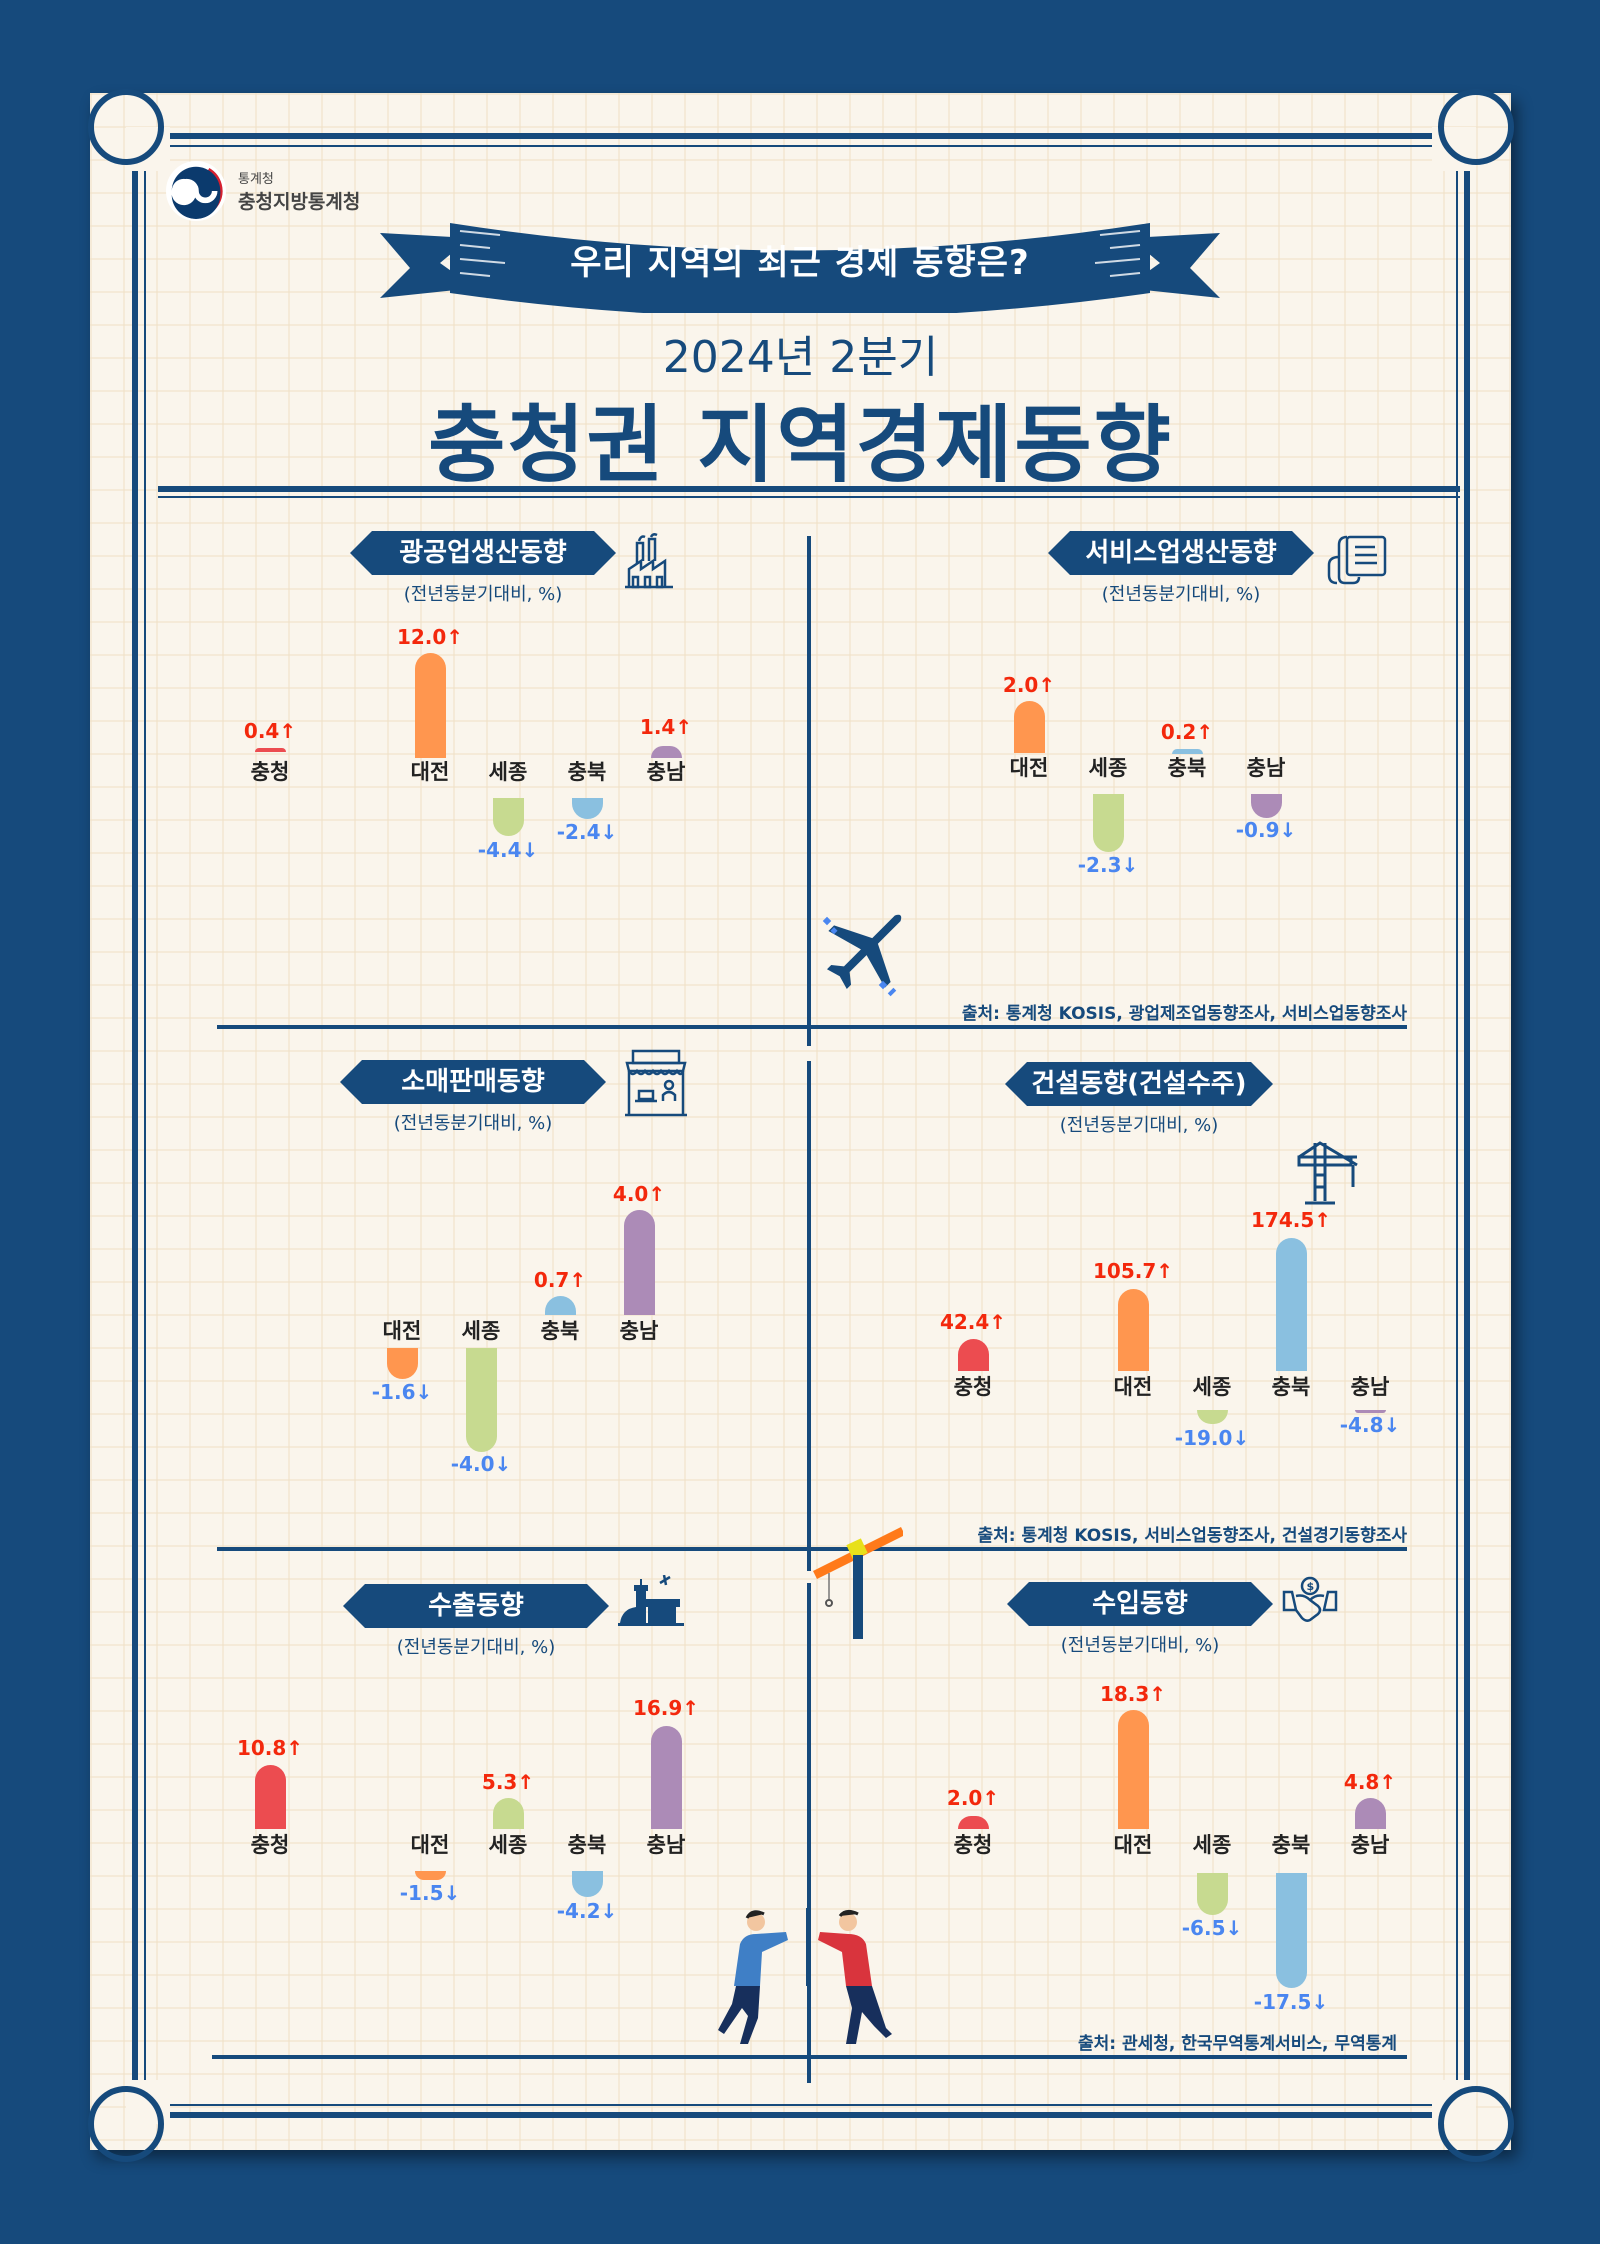 Image resolution: width=1600 pixels, height=2244 pixels. Describe the element at coordinates (483, 553) in the screenshot. I see `panel-title-mining: 광공업생산동향` at that location.